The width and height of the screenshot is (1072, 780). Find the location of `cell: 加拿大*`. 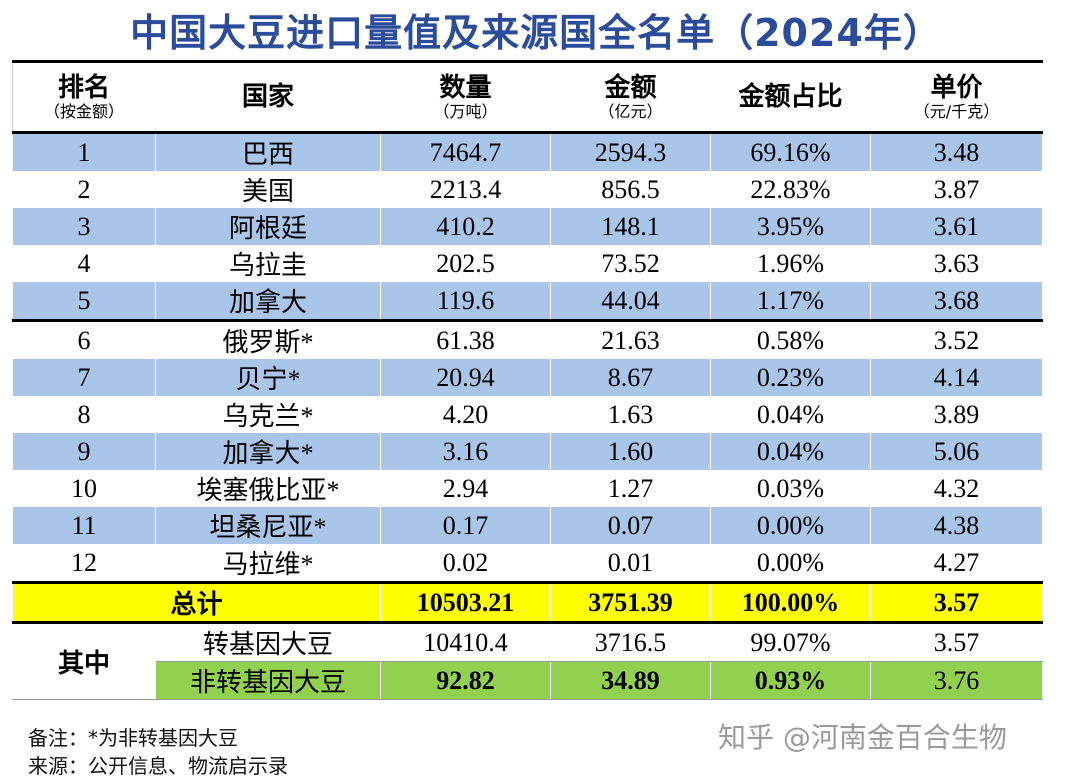

cell: 加拿大* is located at coordinates (268, 451).